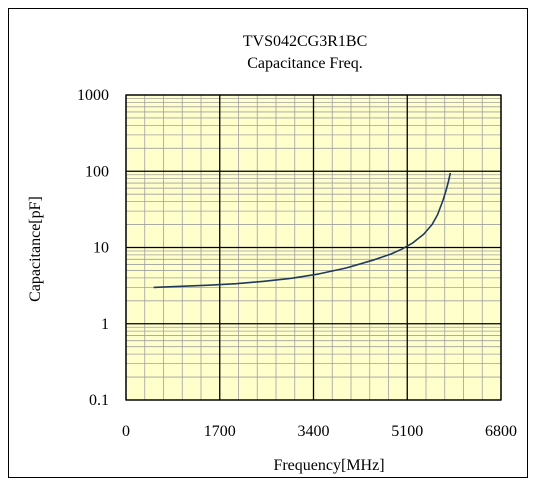 This screenshot has width=537, height=483. What do you see at coordinates (305, 63) in the screenshot?
I see `chart-subtitle: Capacitance Freq.` at bounding box center [305, 63].